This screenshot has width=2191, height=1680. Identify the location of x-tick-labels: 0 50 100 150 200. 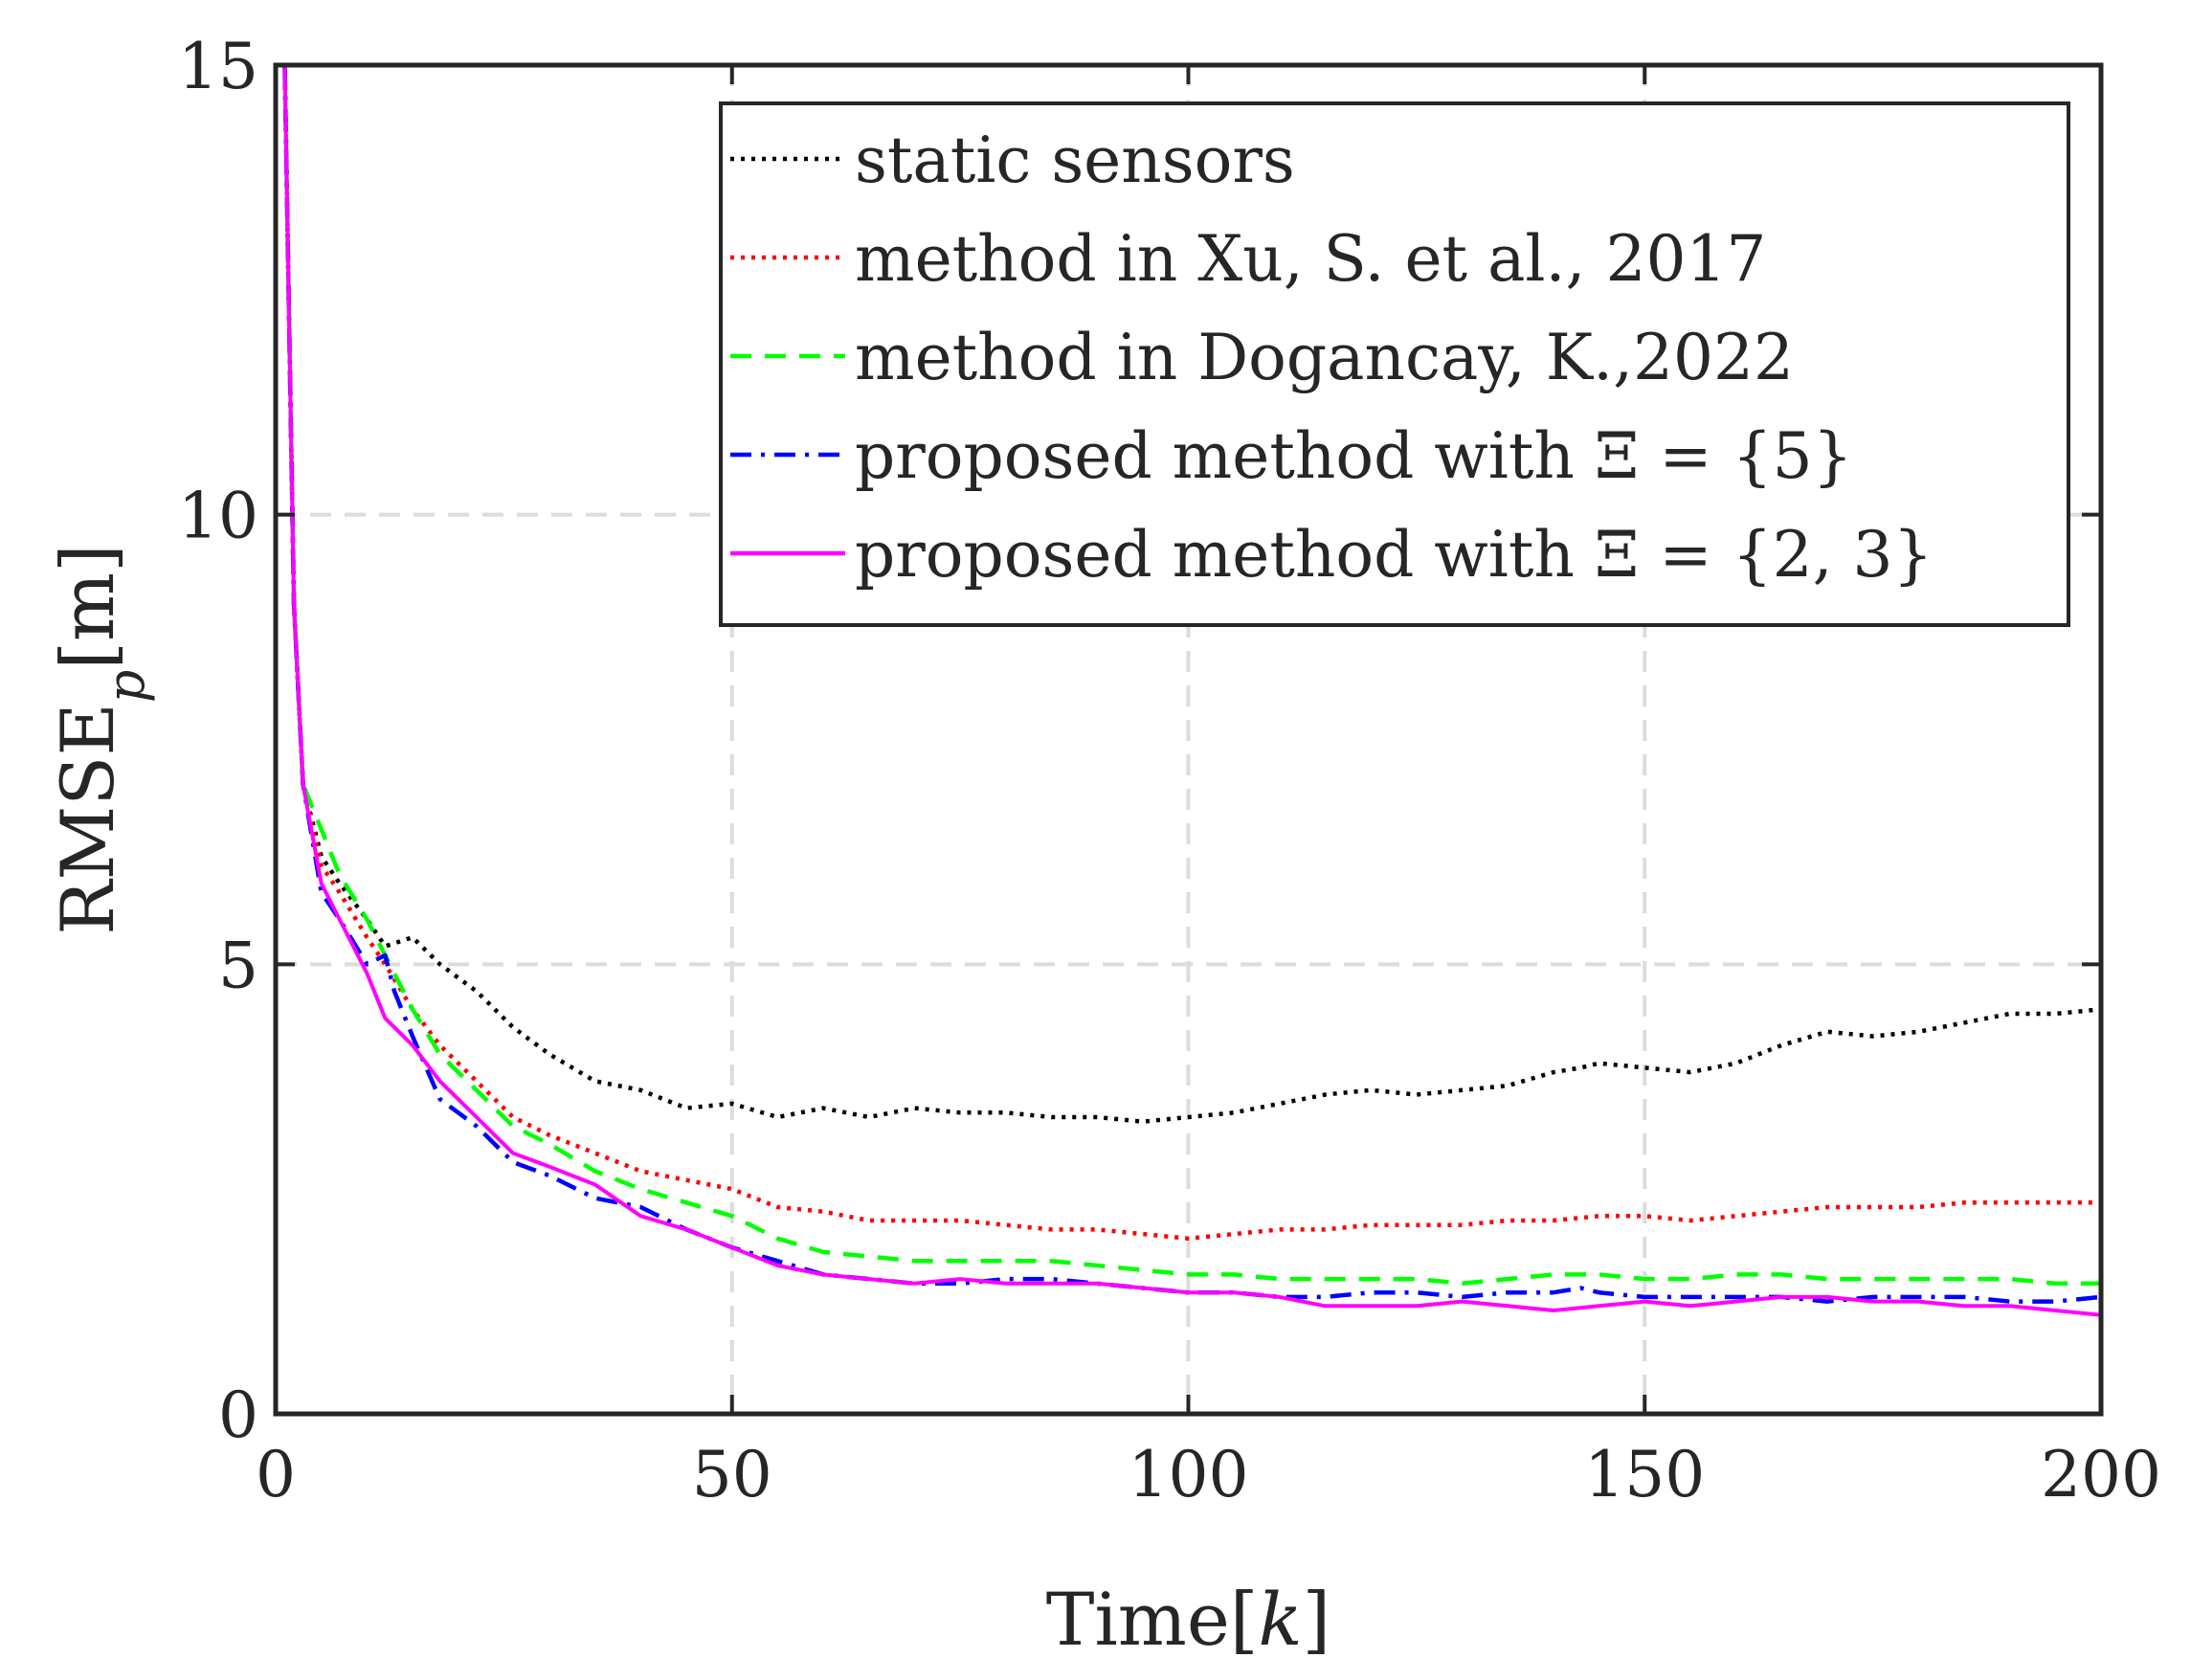
(1208, 1475).